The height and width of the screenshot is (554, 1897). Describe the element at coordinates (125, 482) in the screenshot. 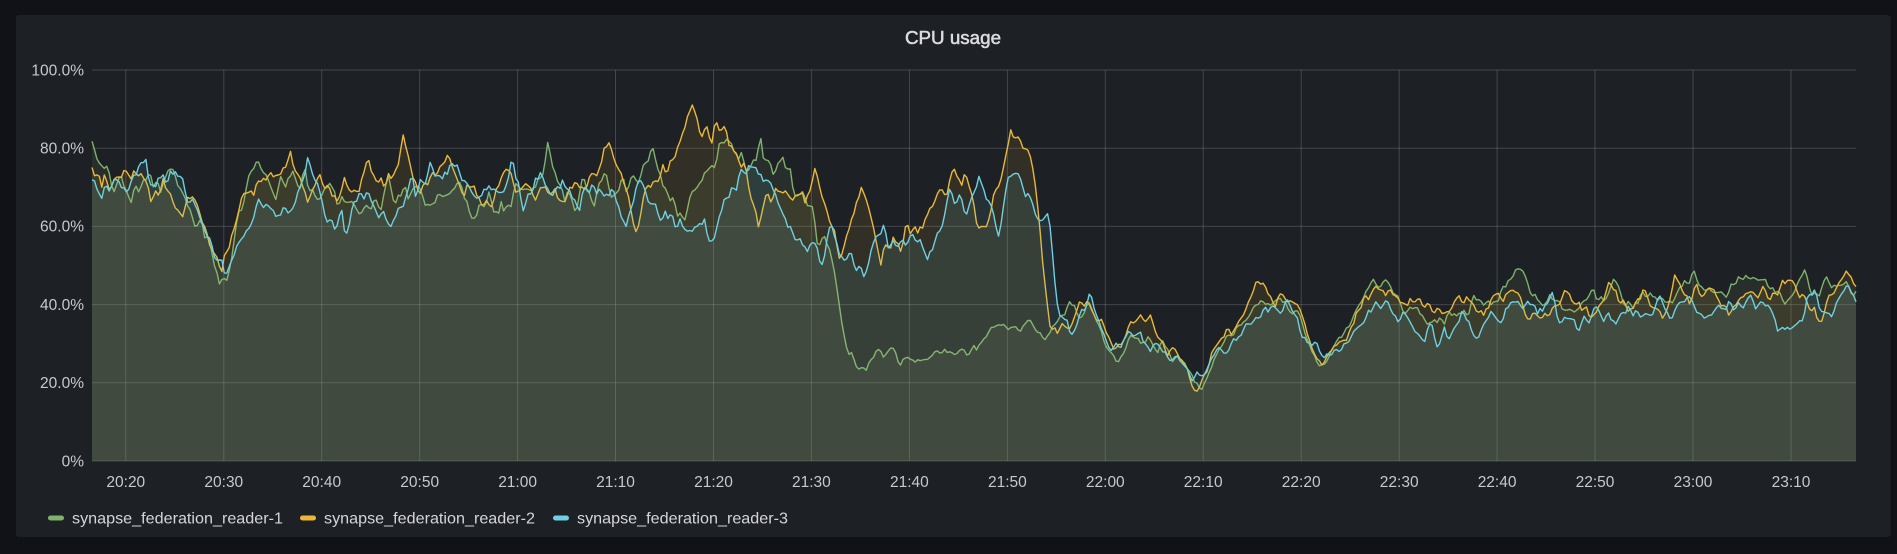

I see `svg-text: 20:20` at that location.